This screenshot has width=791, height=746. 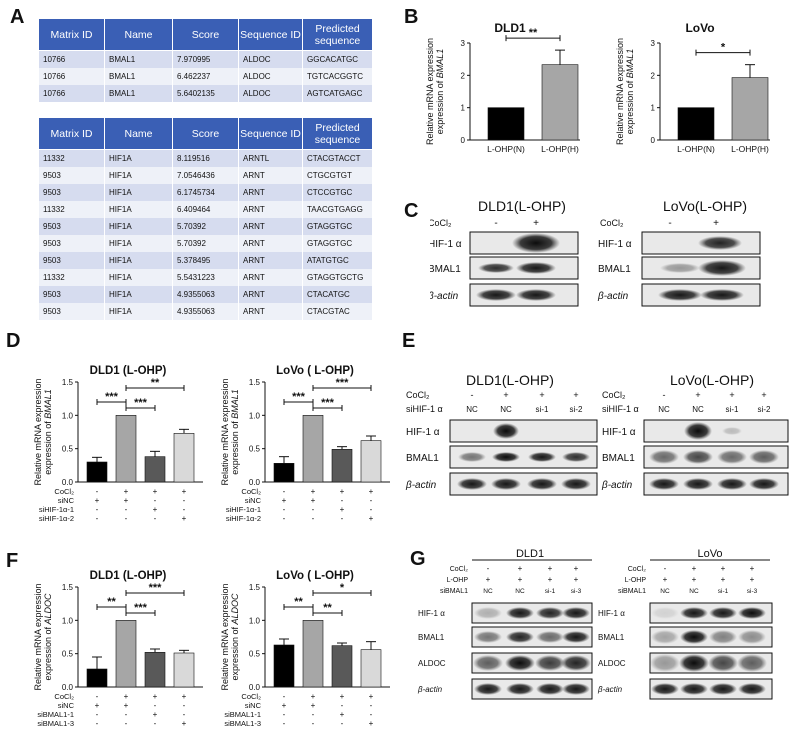 I want to click on condition-label: siBMAL1, so click(x=632, y=591).